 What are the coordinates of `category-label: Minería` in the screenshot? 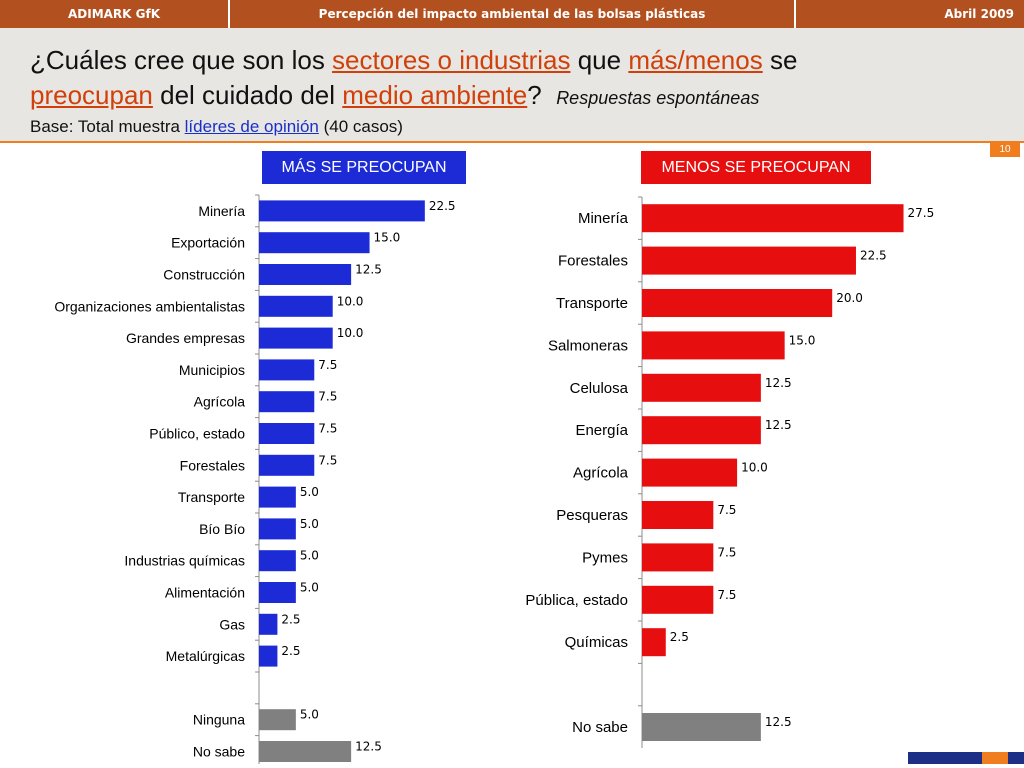 It's located at (221, 211).